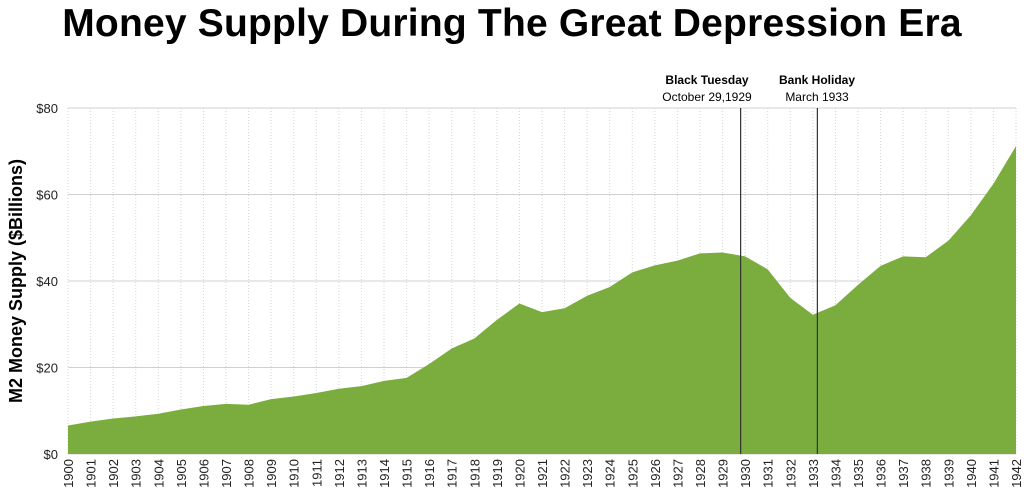 The height and width of the screenshot is (497, 1024). I want to click on x-tick-label: 1910, so click(294, 473).